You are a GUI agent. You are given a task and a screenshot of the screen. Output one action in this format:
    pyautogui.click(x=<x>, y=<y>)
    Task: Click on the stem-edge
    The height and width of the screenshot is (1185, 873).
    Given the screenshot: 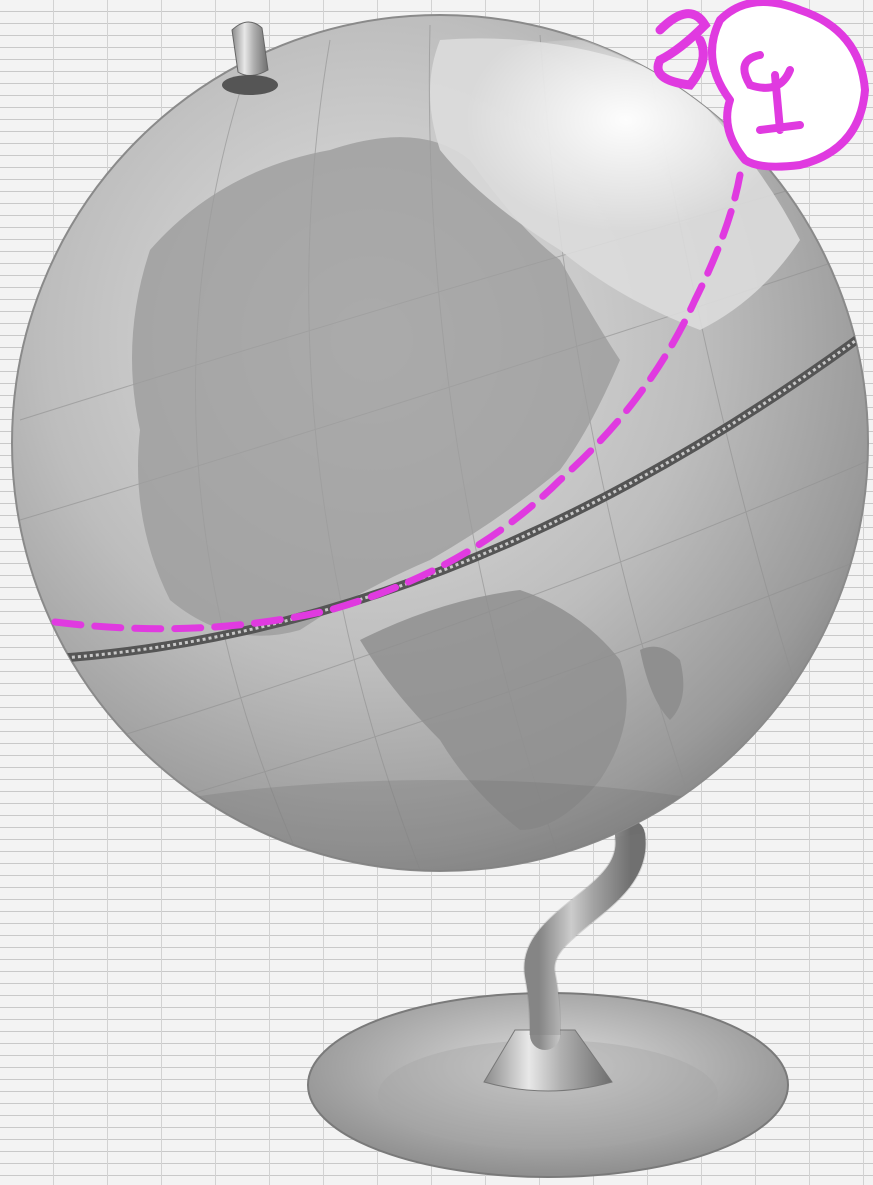 What is the action you would take?
    pyautogui.click(x=585, y=934)
    